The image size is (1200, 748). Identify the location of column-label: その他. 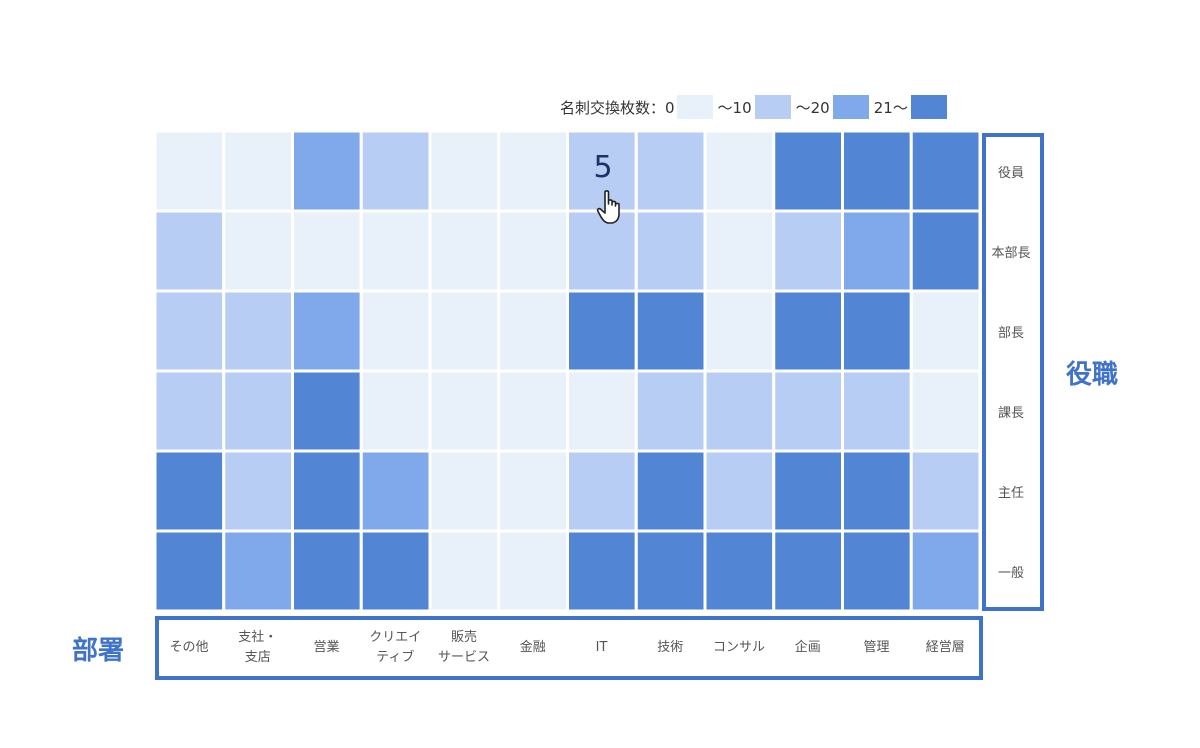
(189, 647).